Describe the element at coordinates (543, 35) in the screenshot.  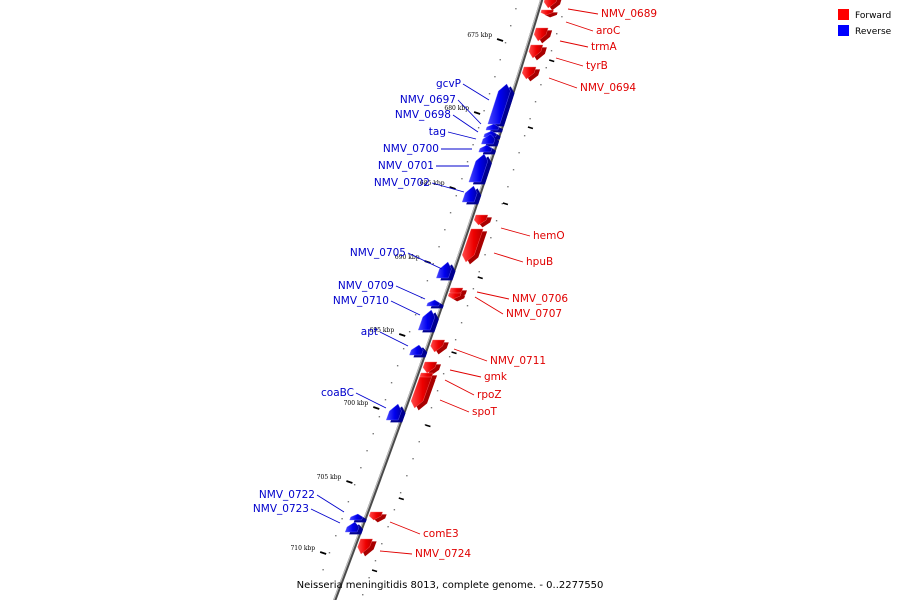
I see `gene-feature-trma` at that location.